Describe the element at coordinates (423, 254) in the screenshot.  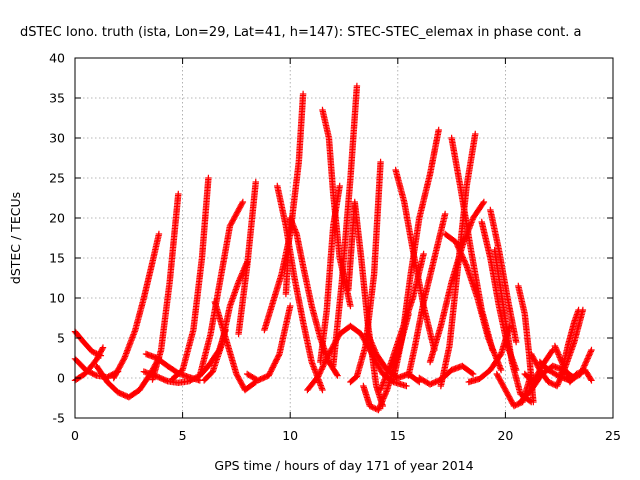
I see `series-25-point` at that location.